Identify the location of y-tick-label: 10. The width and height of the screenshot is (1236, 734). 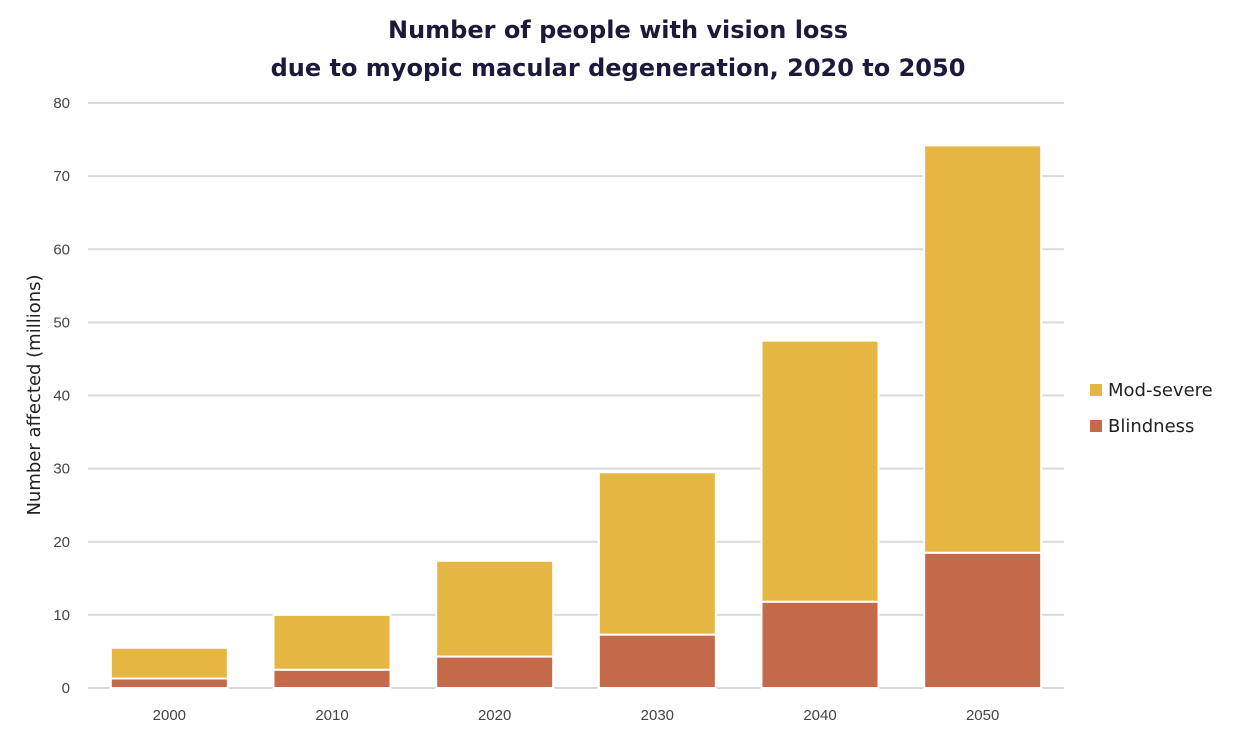
(61, 615).